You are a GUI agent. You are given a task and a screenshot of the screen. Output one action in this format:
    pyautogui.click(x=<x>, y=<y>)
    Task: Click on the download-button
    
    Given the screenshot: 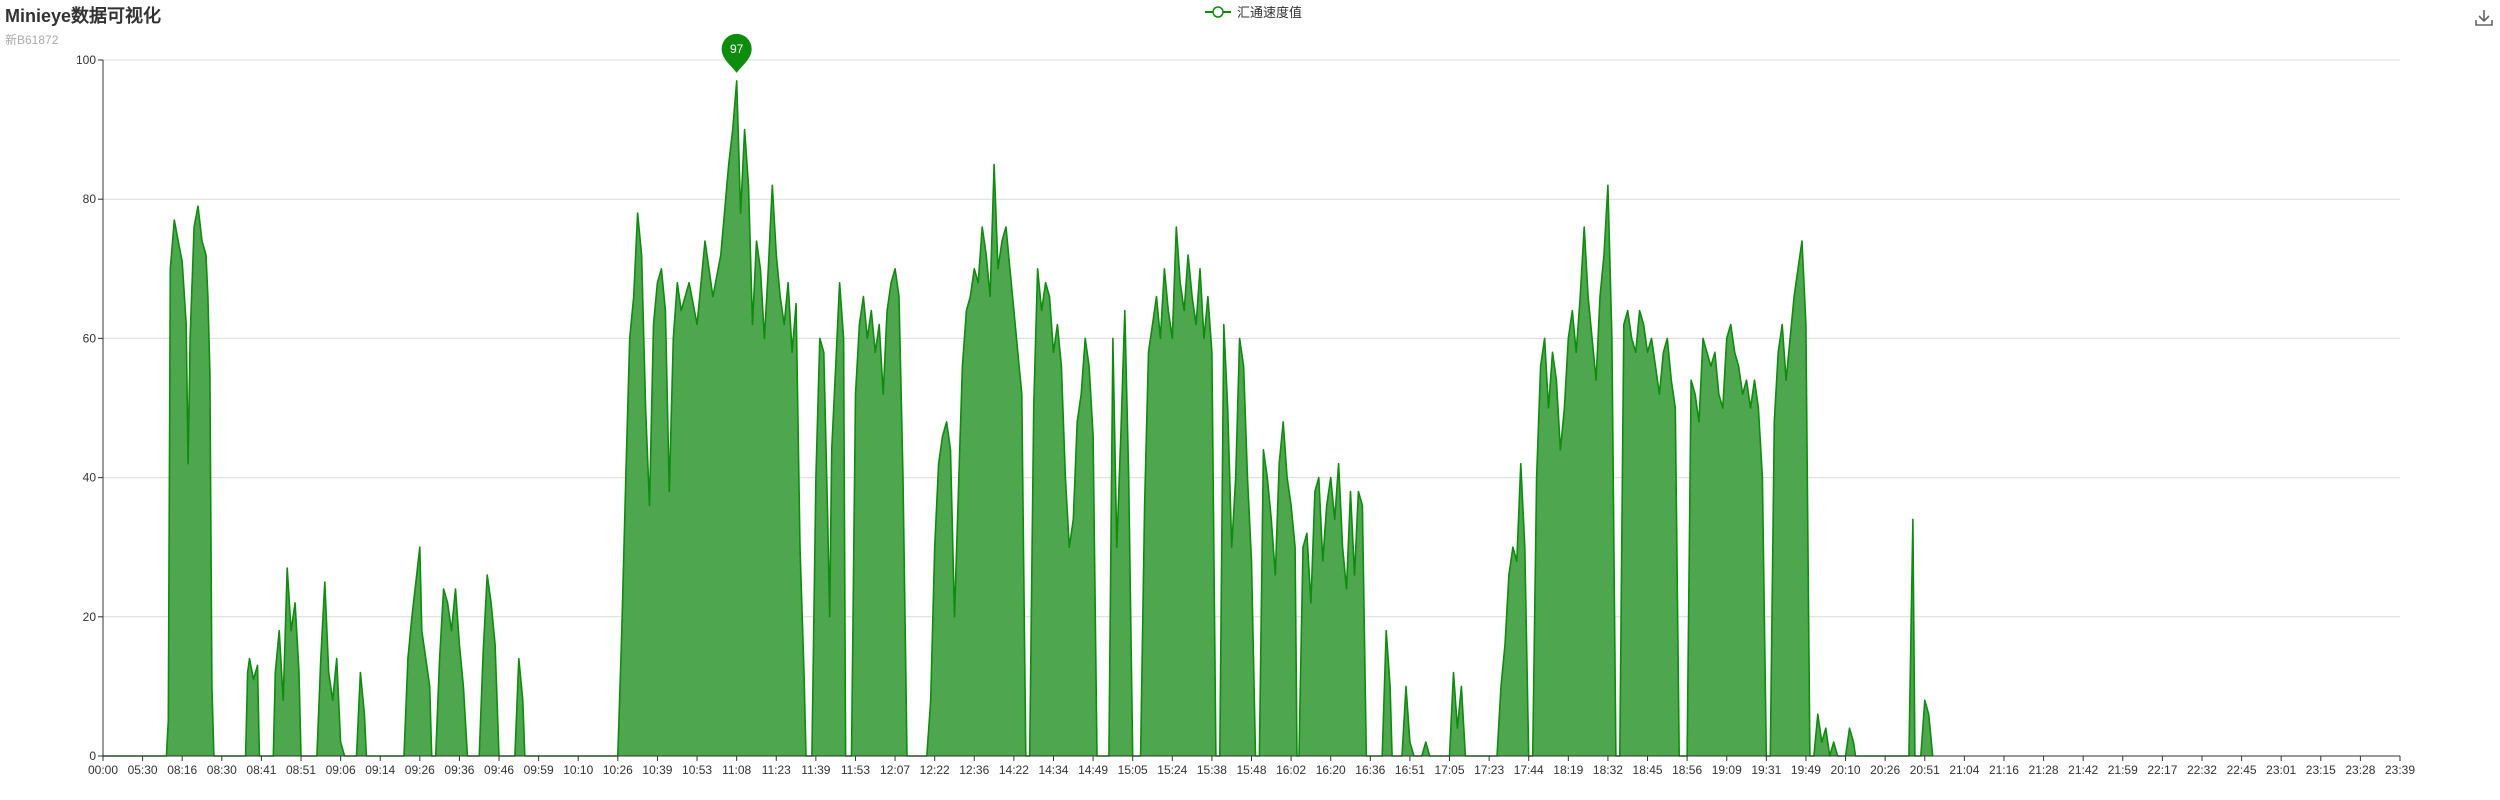 What is the action you would take?
    pyautogui.click(x=2484, y=18)
    